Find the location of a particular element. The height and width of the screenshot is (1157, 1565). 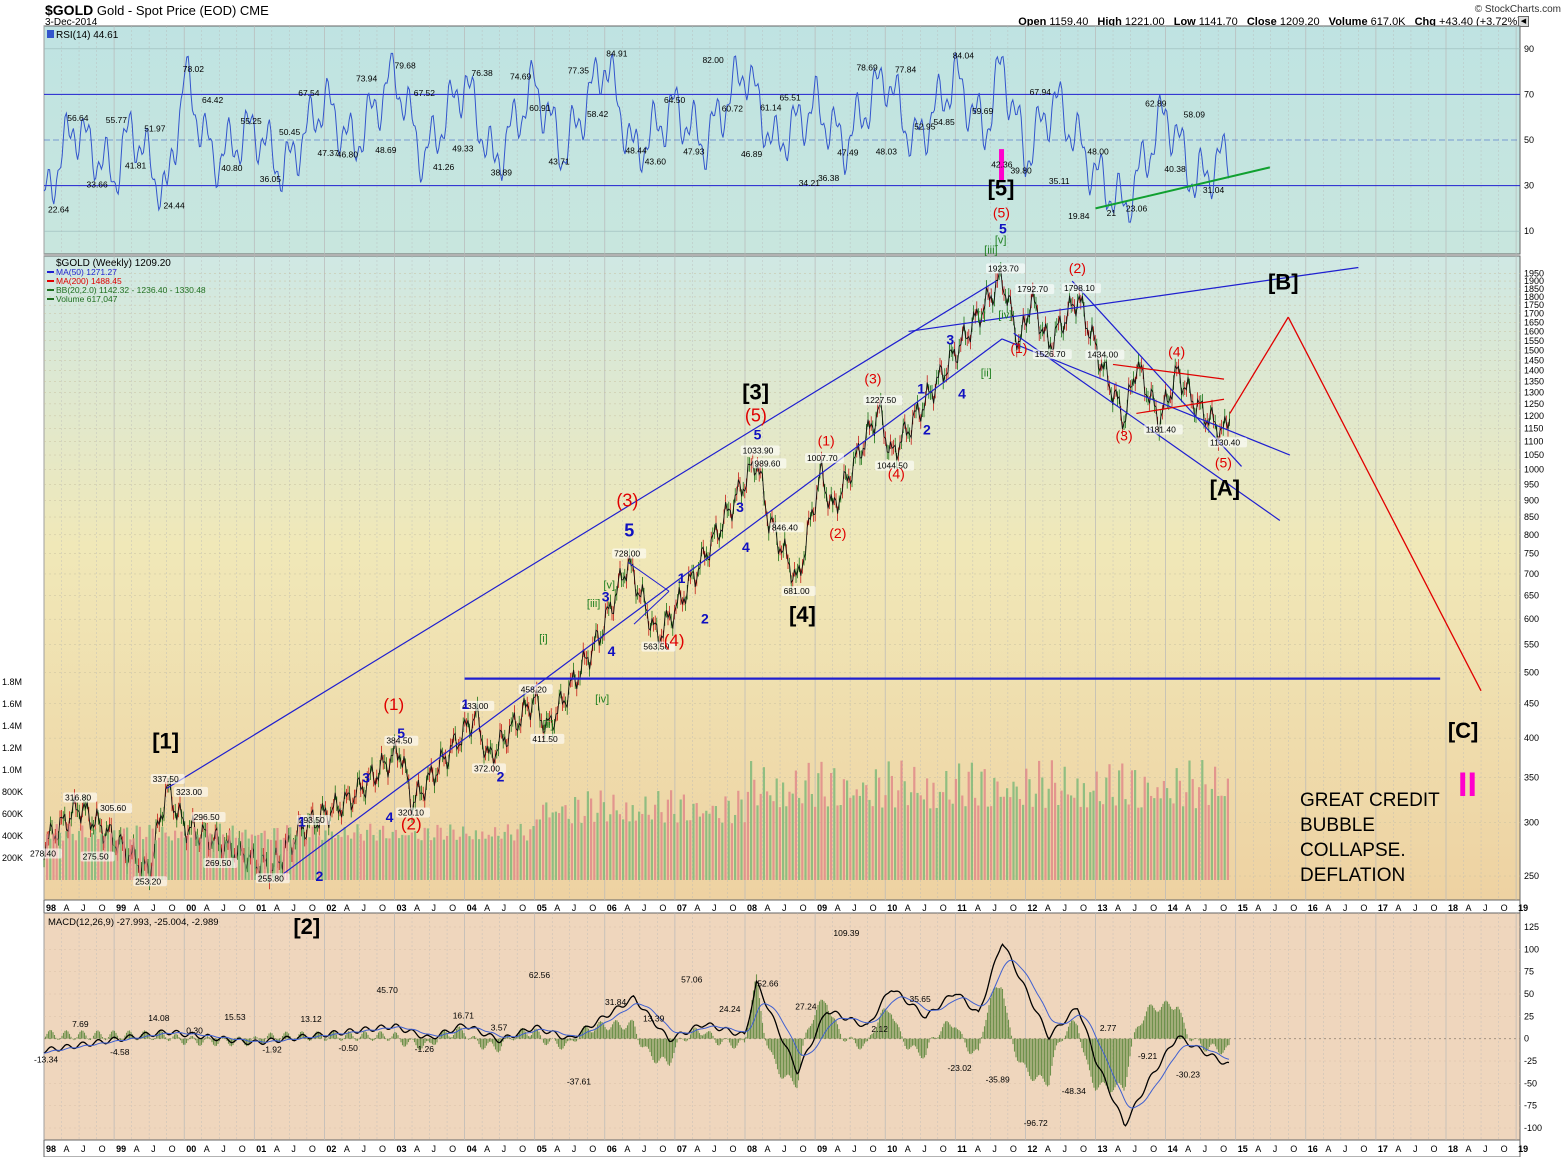

rsi-value-label: 48.03 is located at coordinates (887, 151).